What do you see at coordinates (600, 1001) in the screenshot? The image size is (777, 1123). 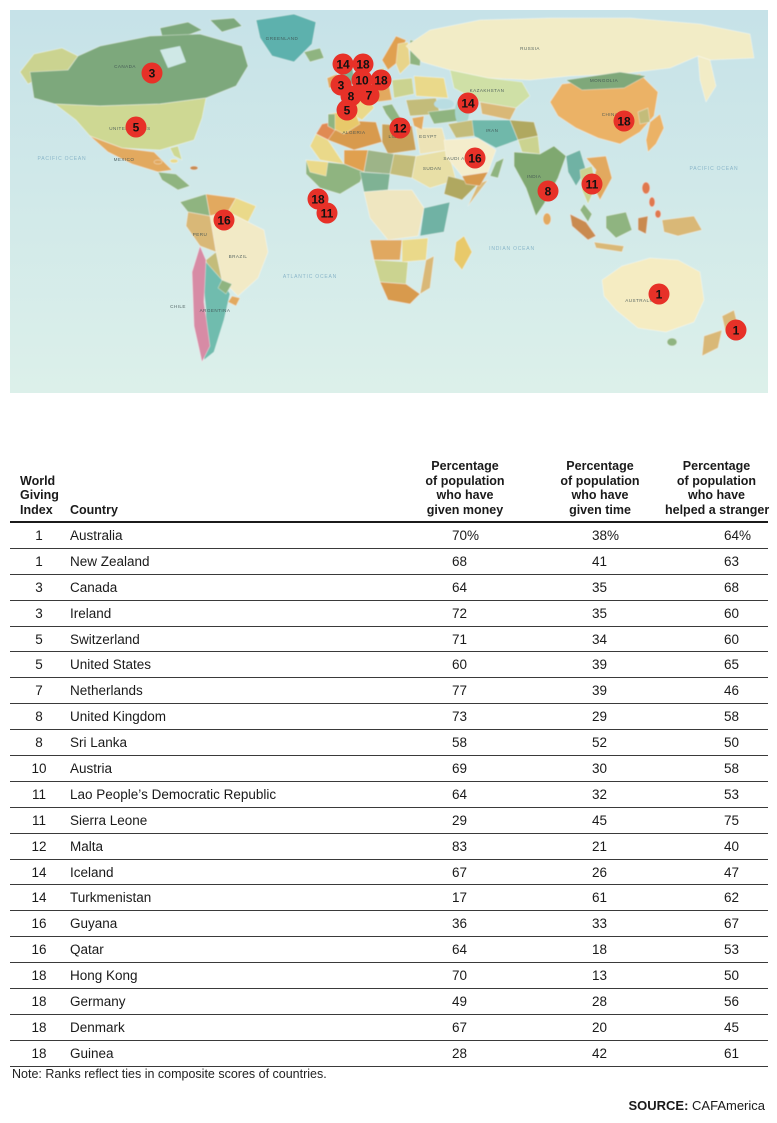 I see `cell-given-time: 28` at bounding box center [600, 1001].